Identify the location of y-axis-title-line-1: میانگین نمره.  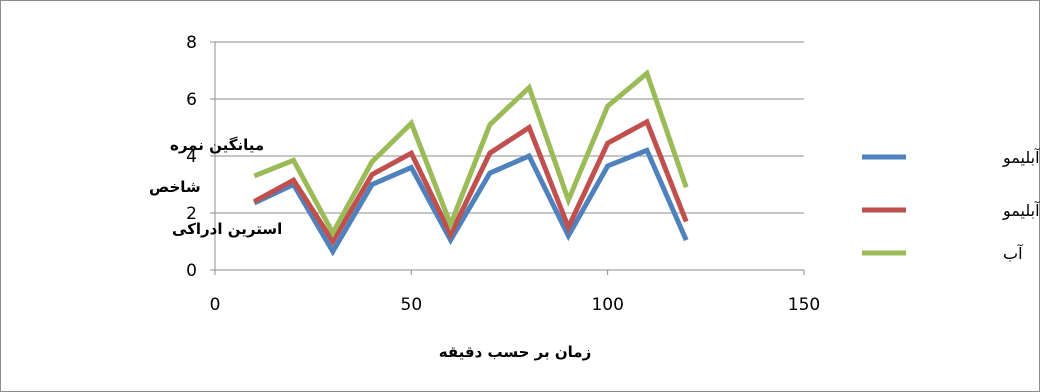
(217, 145).